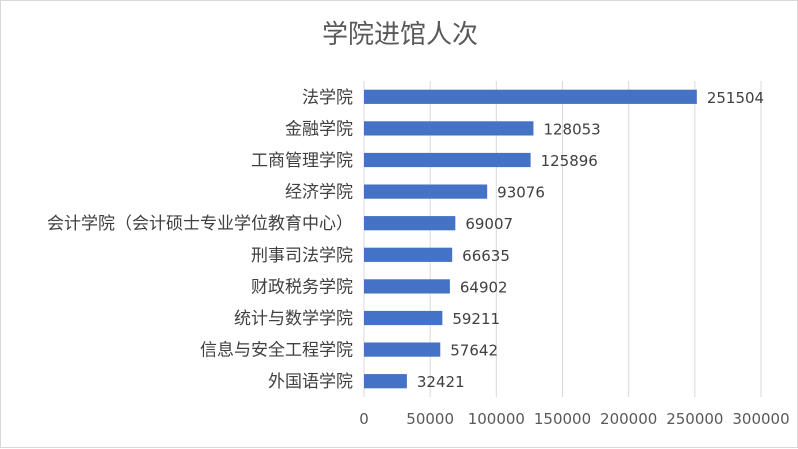 The height and width of the screenshot is (449, 798). Describe the element at coordinates (293, 319) in the screenshot. I see `category-label: 统计与数学学院` at that location.